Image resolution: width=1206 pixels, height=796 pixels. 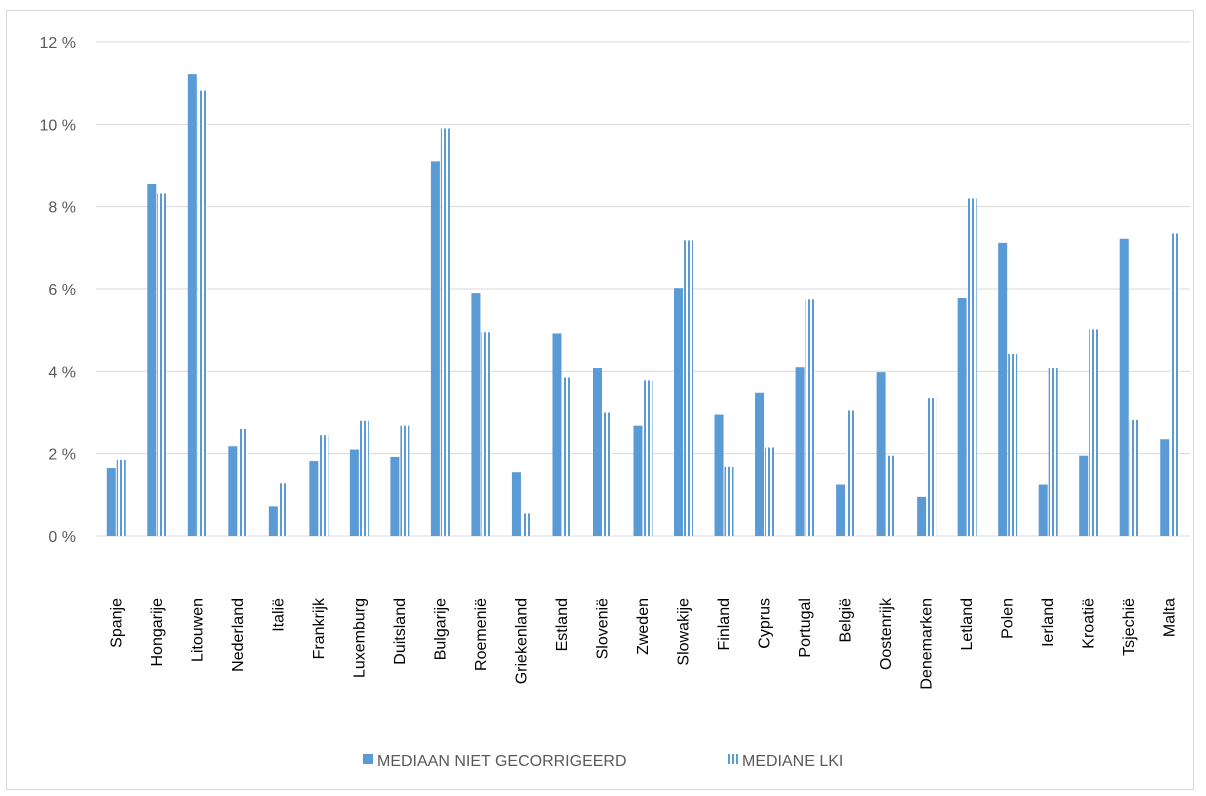 What do you see at coordinates (602, 628) in the screenshot?
I see `x-tick-label: Slovenië` at bounding box center [602, 628].